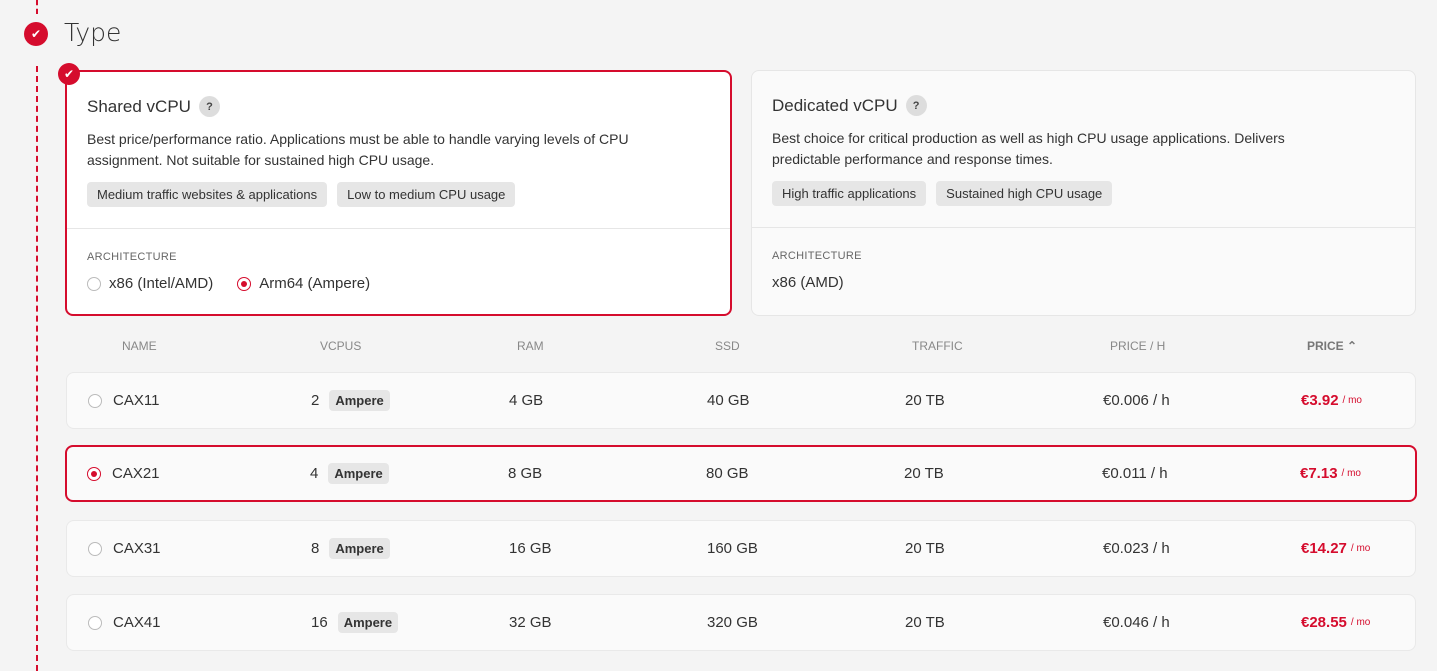 Image resolution: width=1437 pixels, height=671 pixels. I want to click on ram: 32 GB, so click(530, 622).